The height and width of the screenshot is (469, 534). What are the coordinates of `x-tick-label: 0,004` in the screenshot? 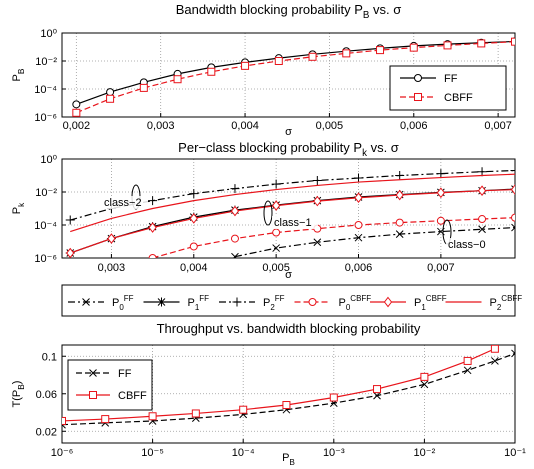 It's located at (245, 126).